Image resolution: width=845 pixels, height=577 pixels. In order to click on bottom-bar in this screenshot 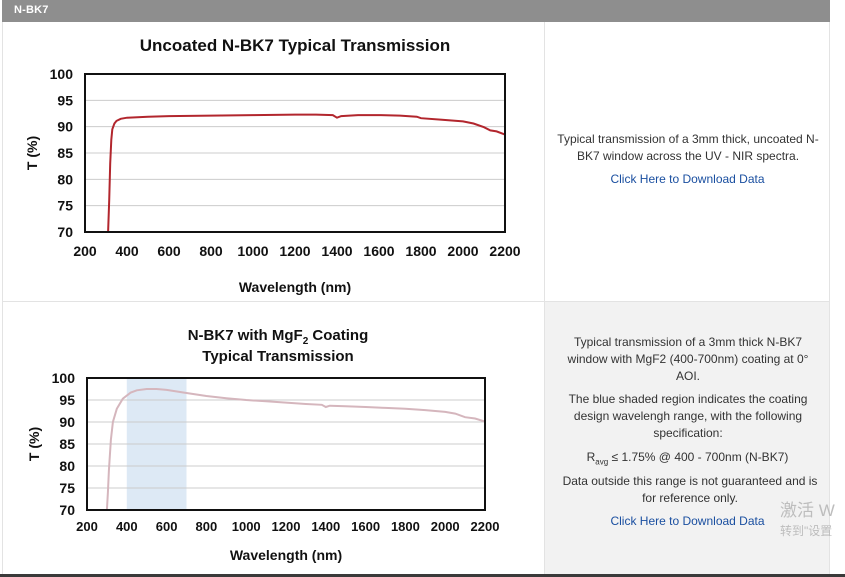, I will do `click(422, 575)`.